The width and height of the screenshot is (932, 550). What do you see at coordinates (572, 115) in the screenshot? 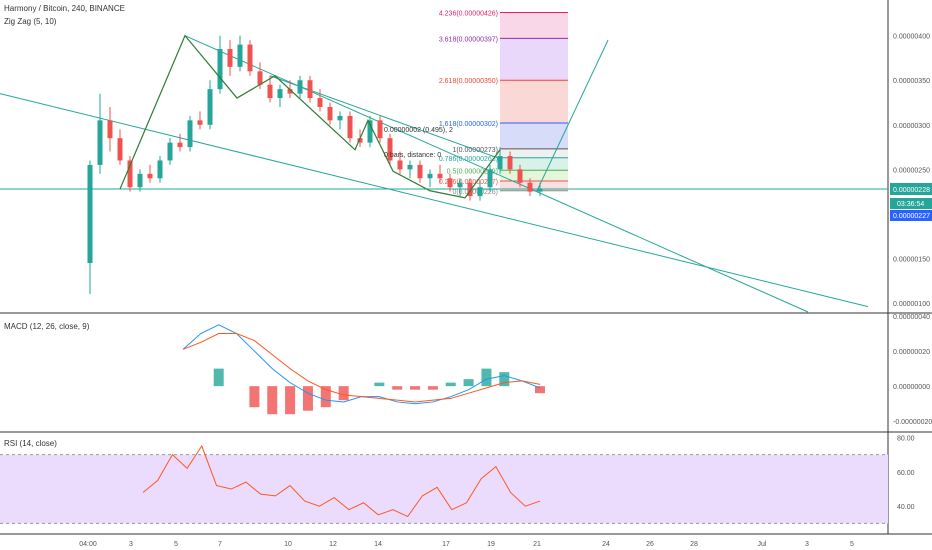
I see `projection-line` at bounding box center [572, 115].